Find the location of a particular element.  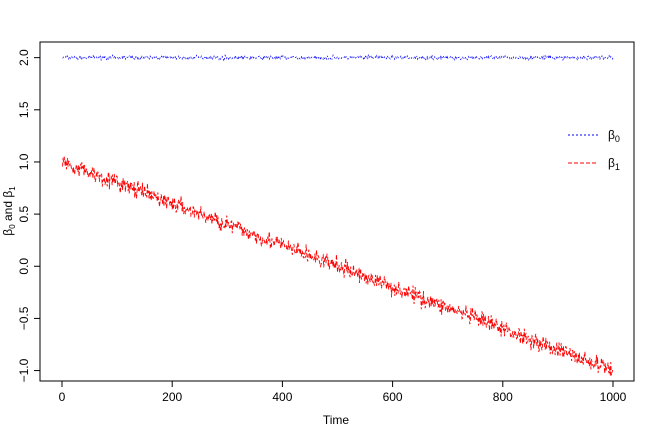

y-axis-label: β0 and β1 is located at coordinates (9, 211).